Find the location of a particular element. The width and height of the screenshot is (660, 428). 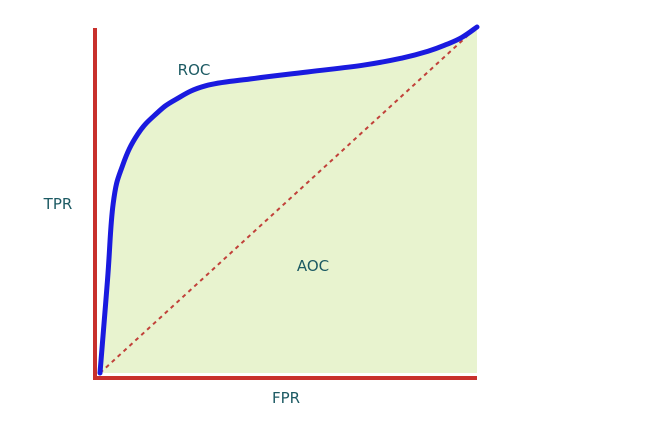

aoc-annotation: AOC is located at coordinates (313, 266).